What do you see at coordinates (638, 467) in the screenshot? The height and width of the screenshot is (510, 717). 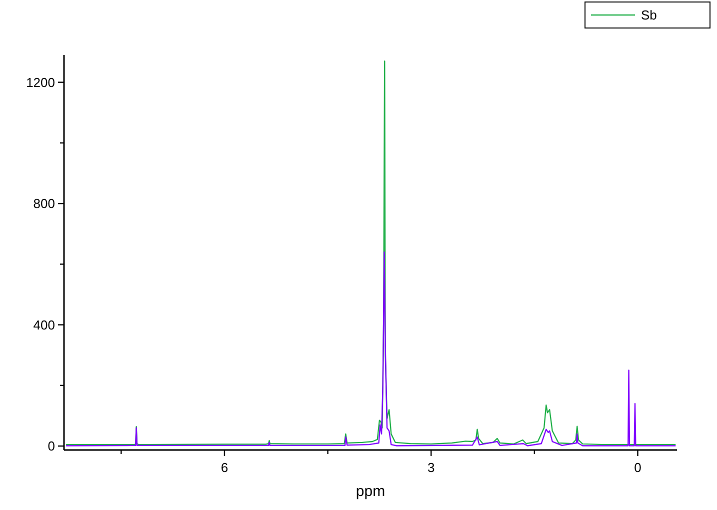 I see `x-tick-label: 0` at bounding box center [638, 467].